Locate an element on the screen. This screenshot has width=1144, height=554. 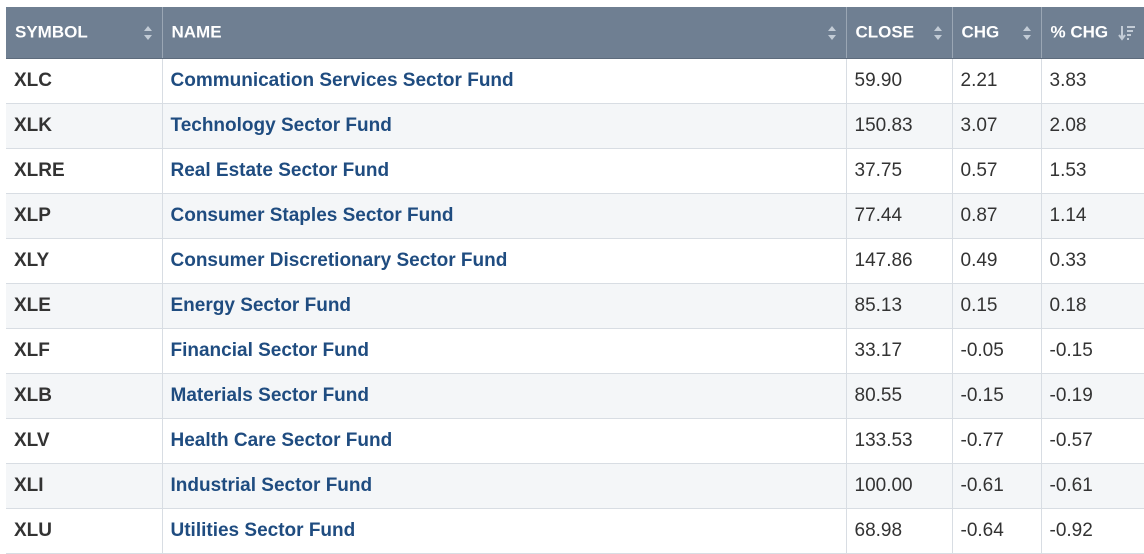
table-row: XLRE Real Estate Sector Fund 37.75 0.57 1.53 is located at coordinates (575, 171).